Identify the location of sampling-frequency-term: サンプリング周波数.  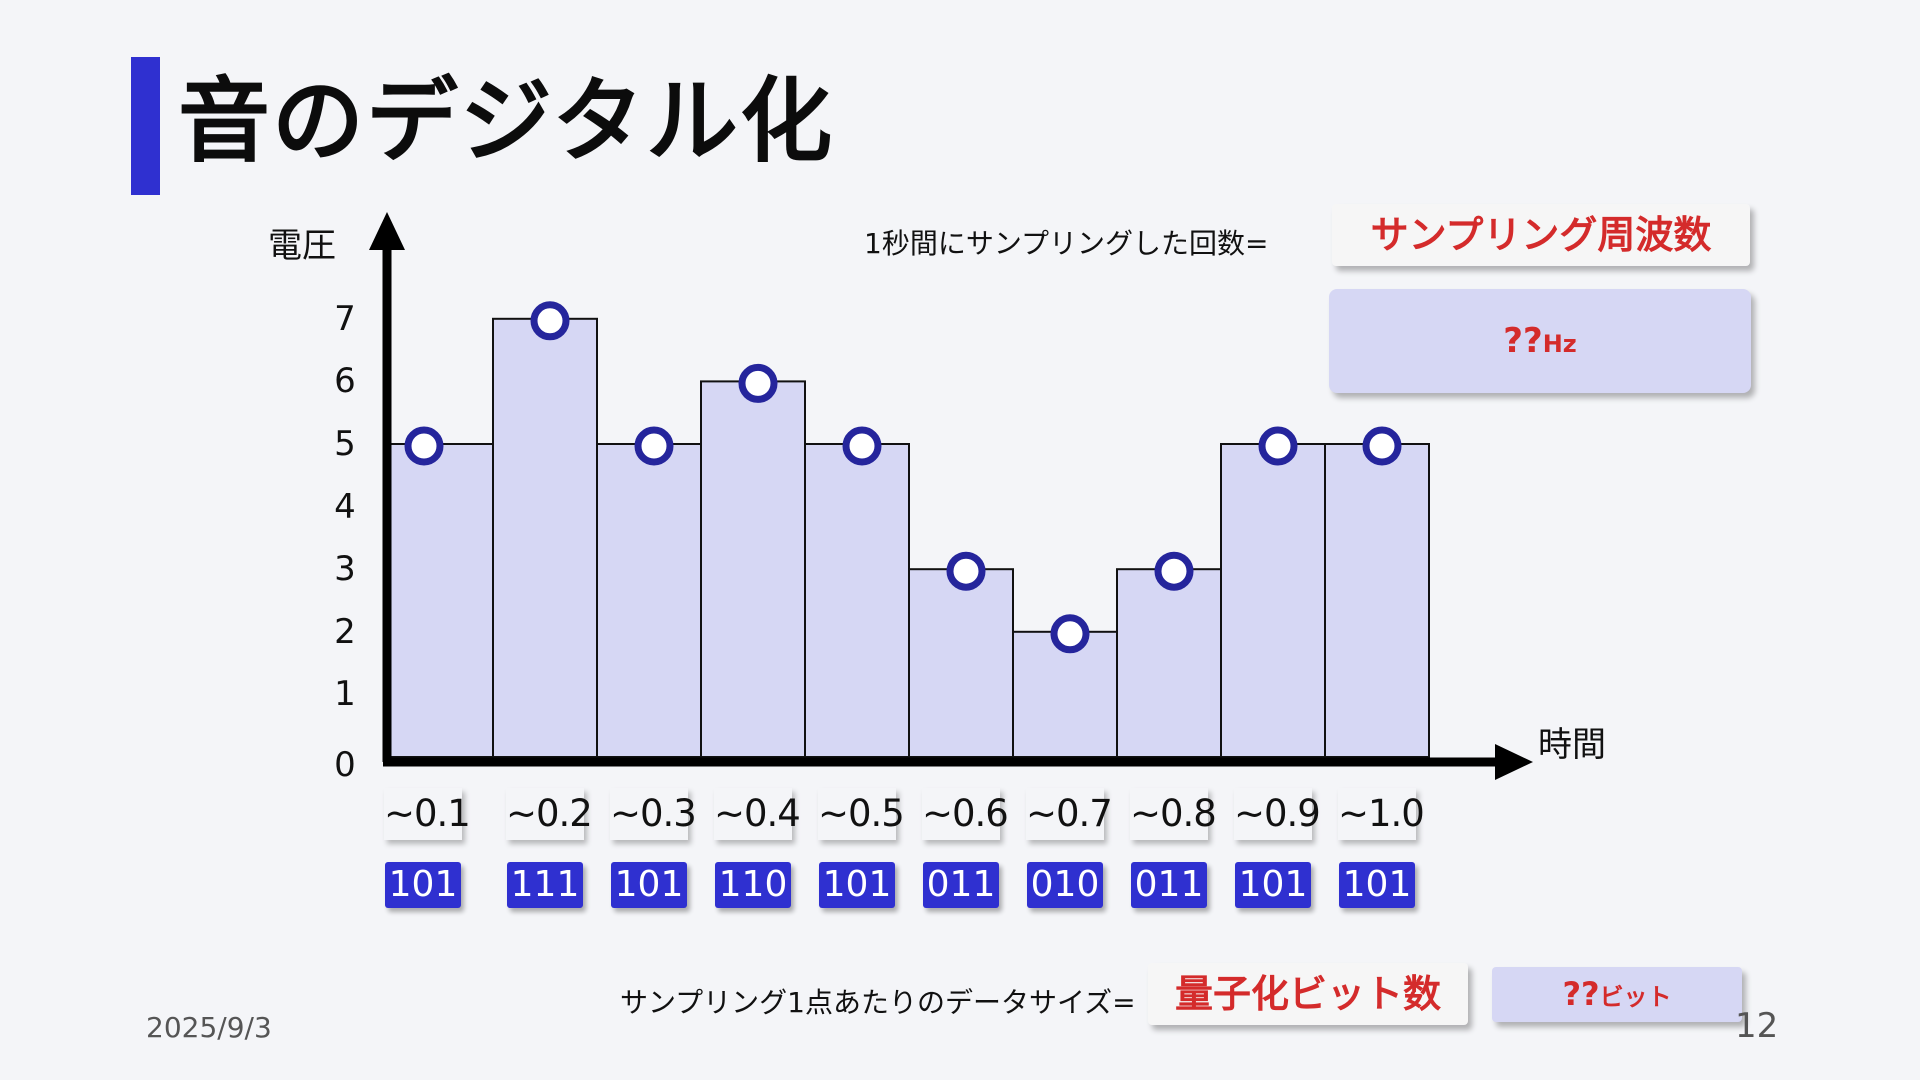
(1541, 235).